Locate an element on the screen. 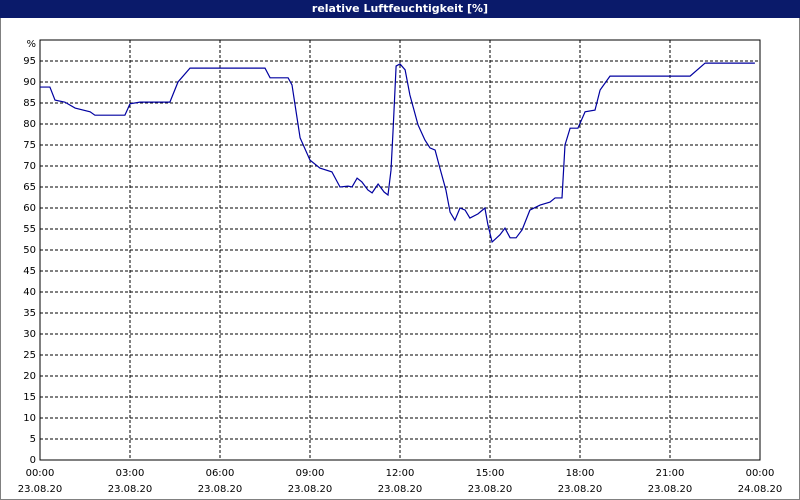 Image resolution: width=800 pixels, height=500 pixels. y-tick-label: 95 is located at coordinates (29, 61).